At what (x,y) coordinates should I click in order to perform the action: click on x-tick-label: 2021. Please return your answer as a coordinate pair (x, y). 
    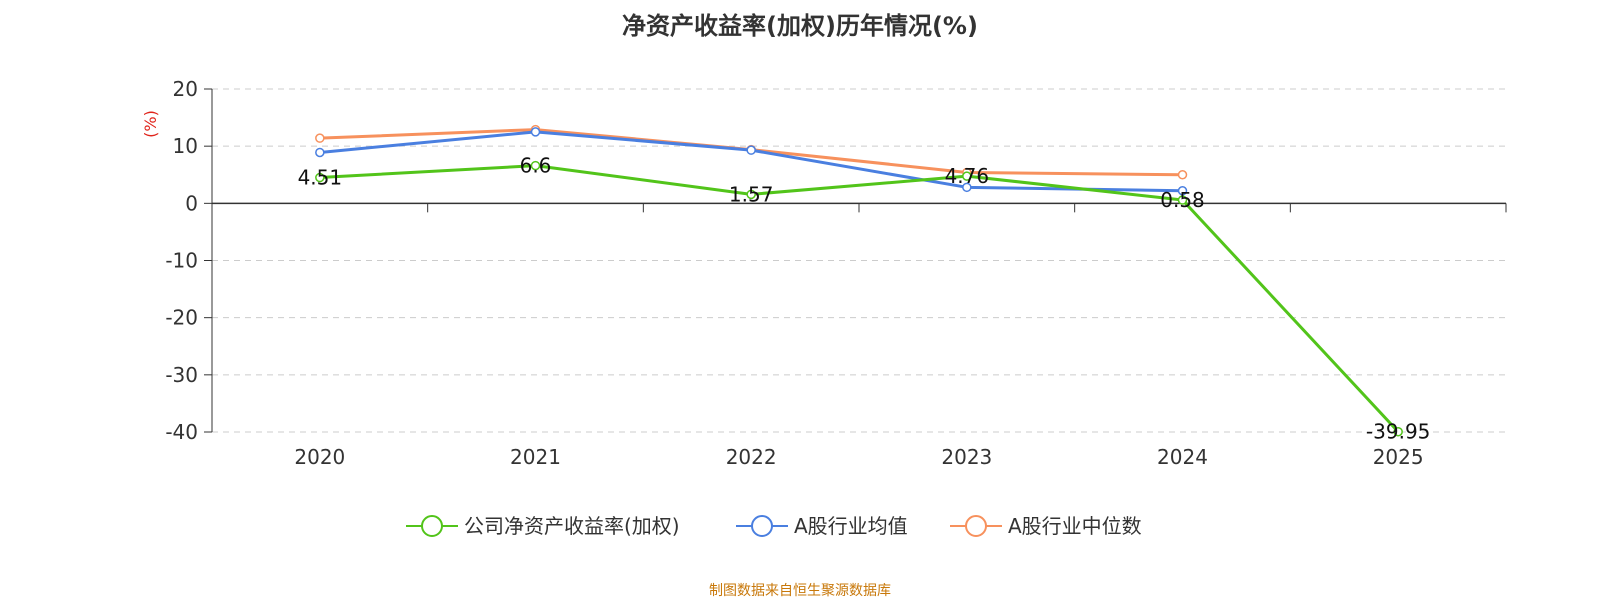
    Looking at the image, I should click on (535, 457).